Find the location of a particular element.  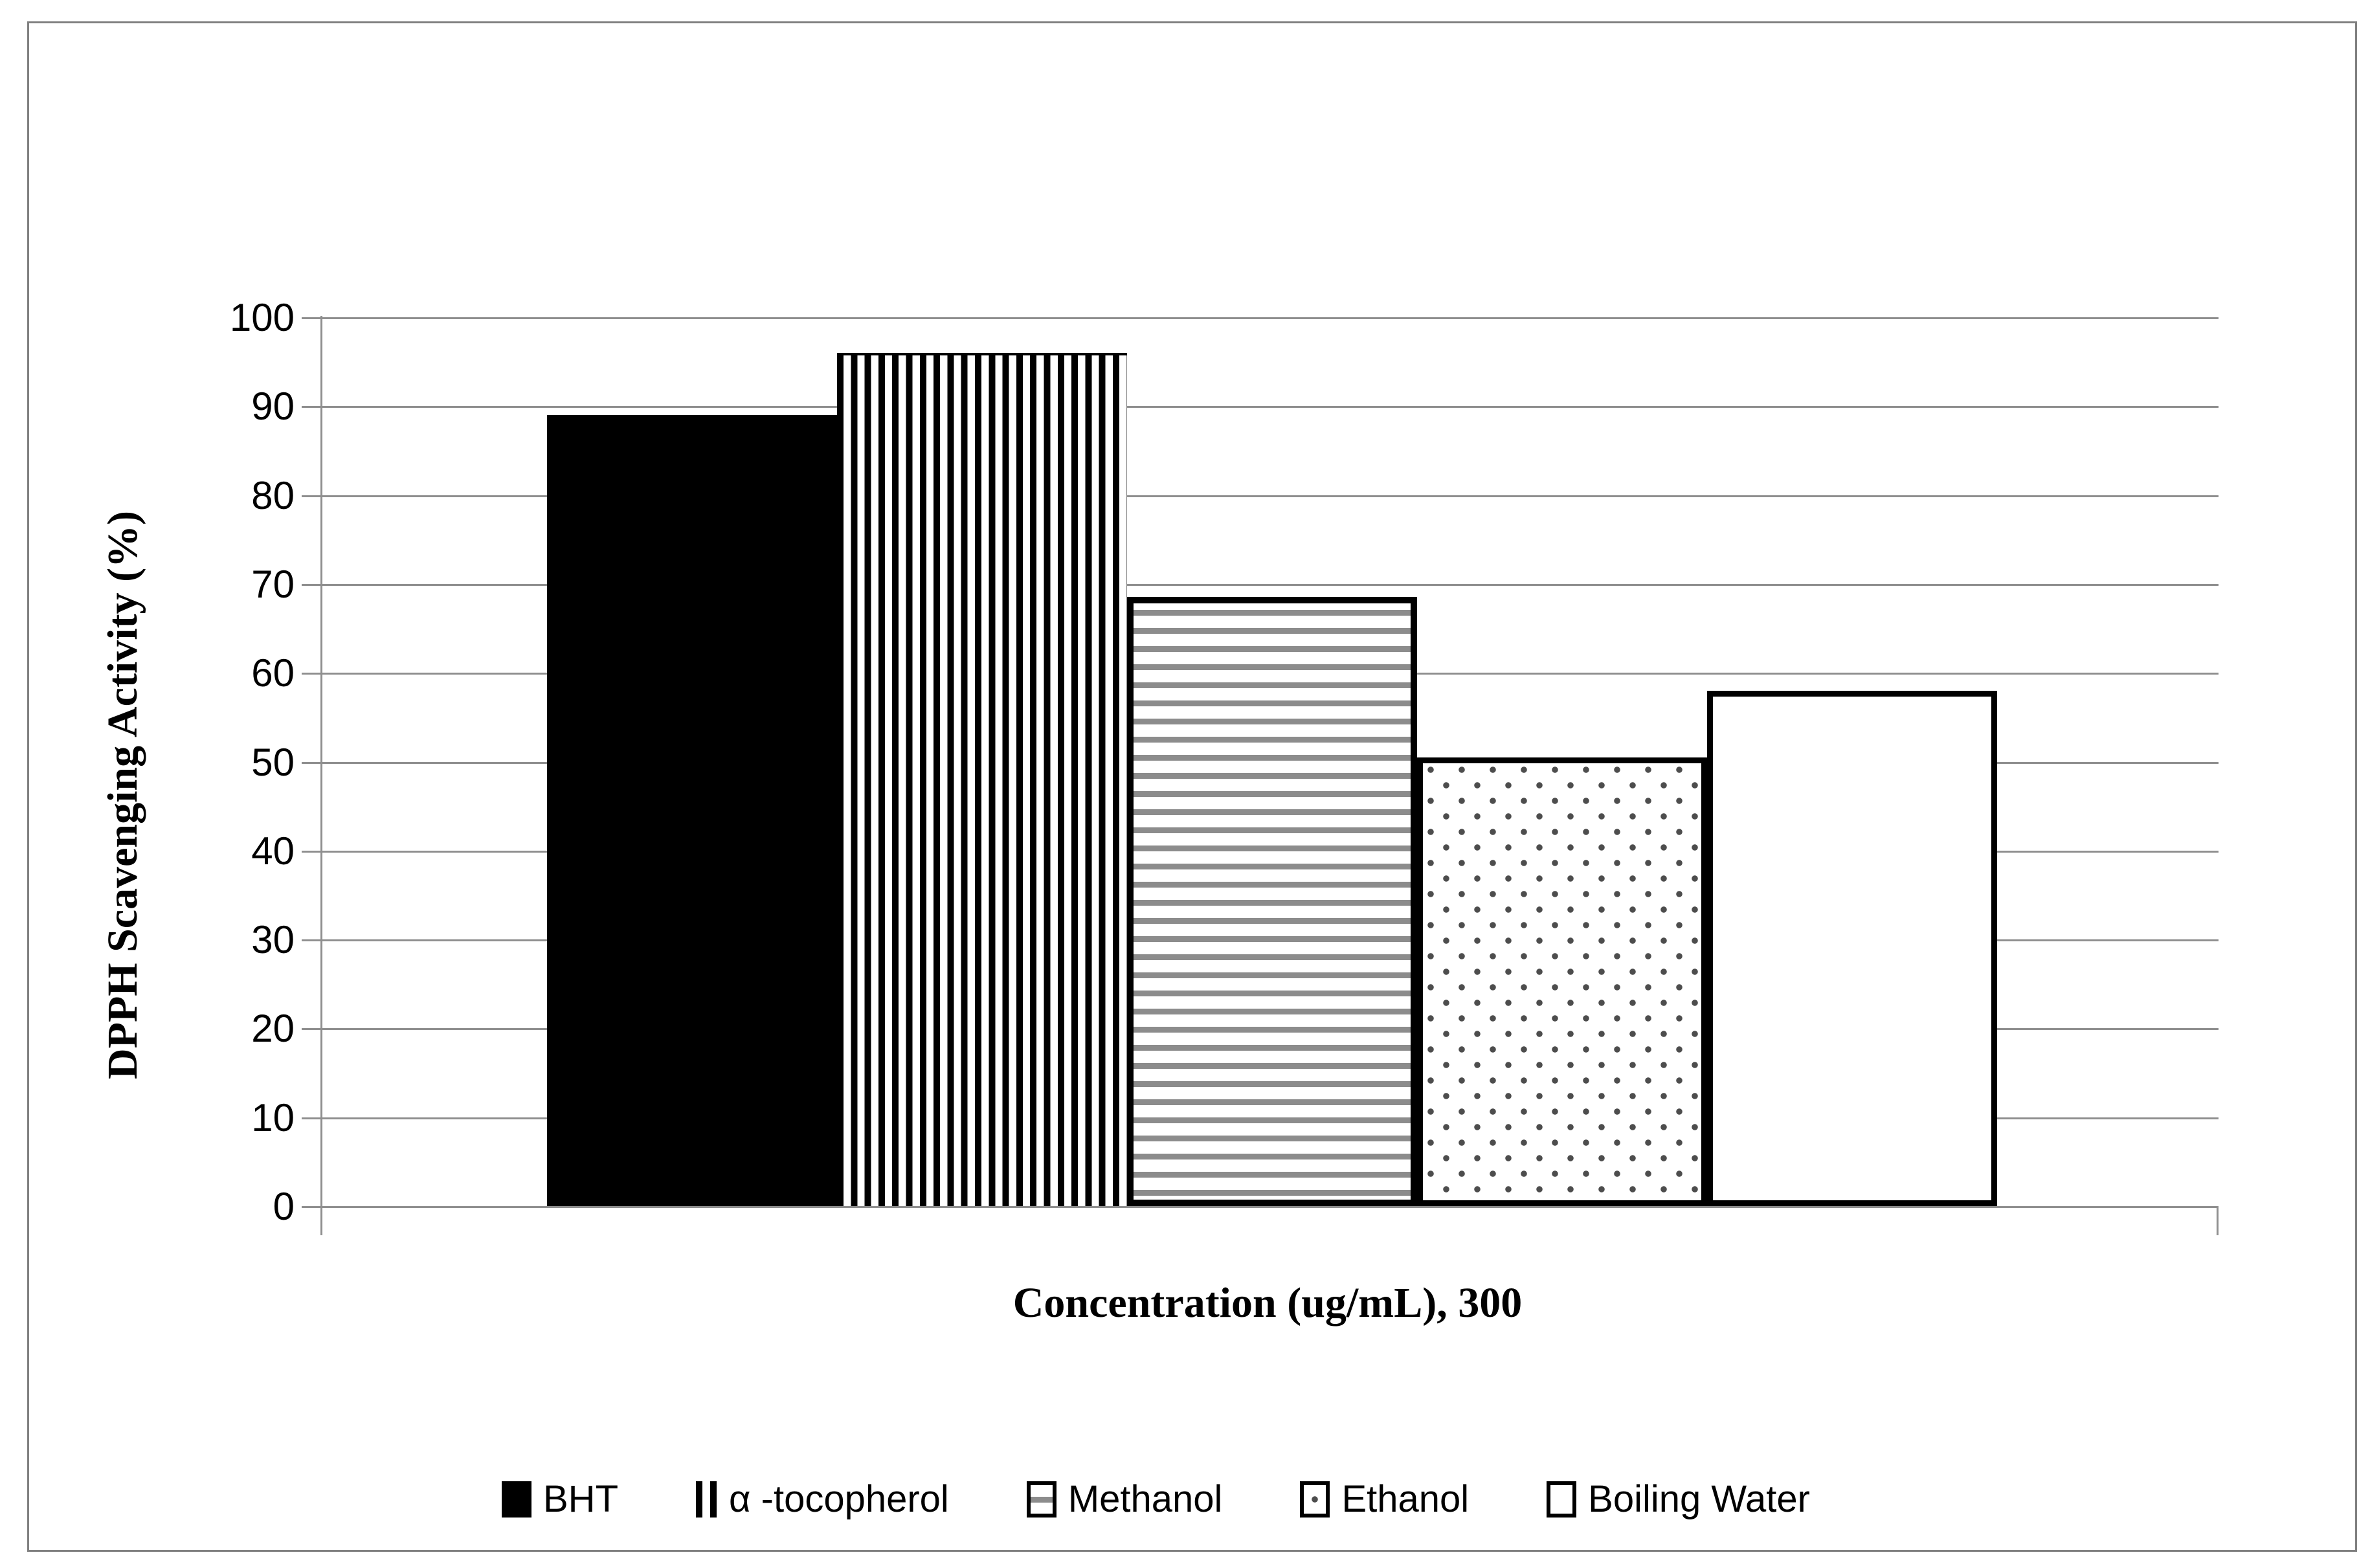

legend-label: Ethanol is located at coordinates (1405, 1499).